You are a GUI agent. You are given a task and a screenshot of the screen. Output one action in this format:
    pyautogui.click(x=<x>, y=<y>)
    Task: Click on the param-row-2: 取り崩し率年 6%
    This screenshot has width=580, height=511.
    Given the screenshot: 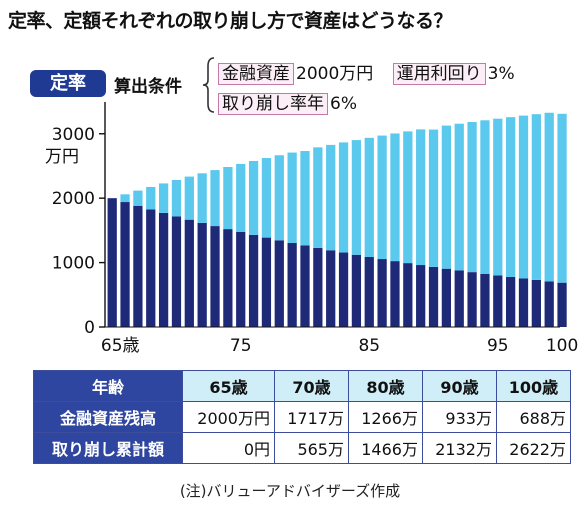 What is the action you would take?
    pyautogui.click(x=287, y=102)
    